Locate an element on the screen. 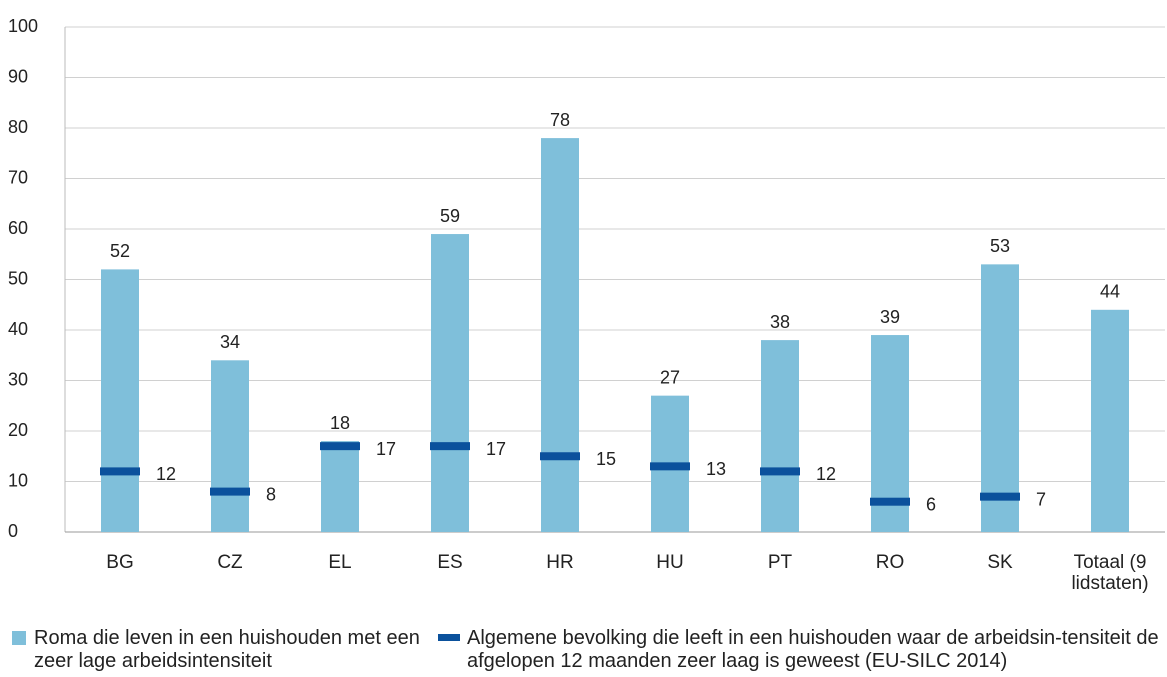  value-label: 52 is located at coordinates (120, 251).